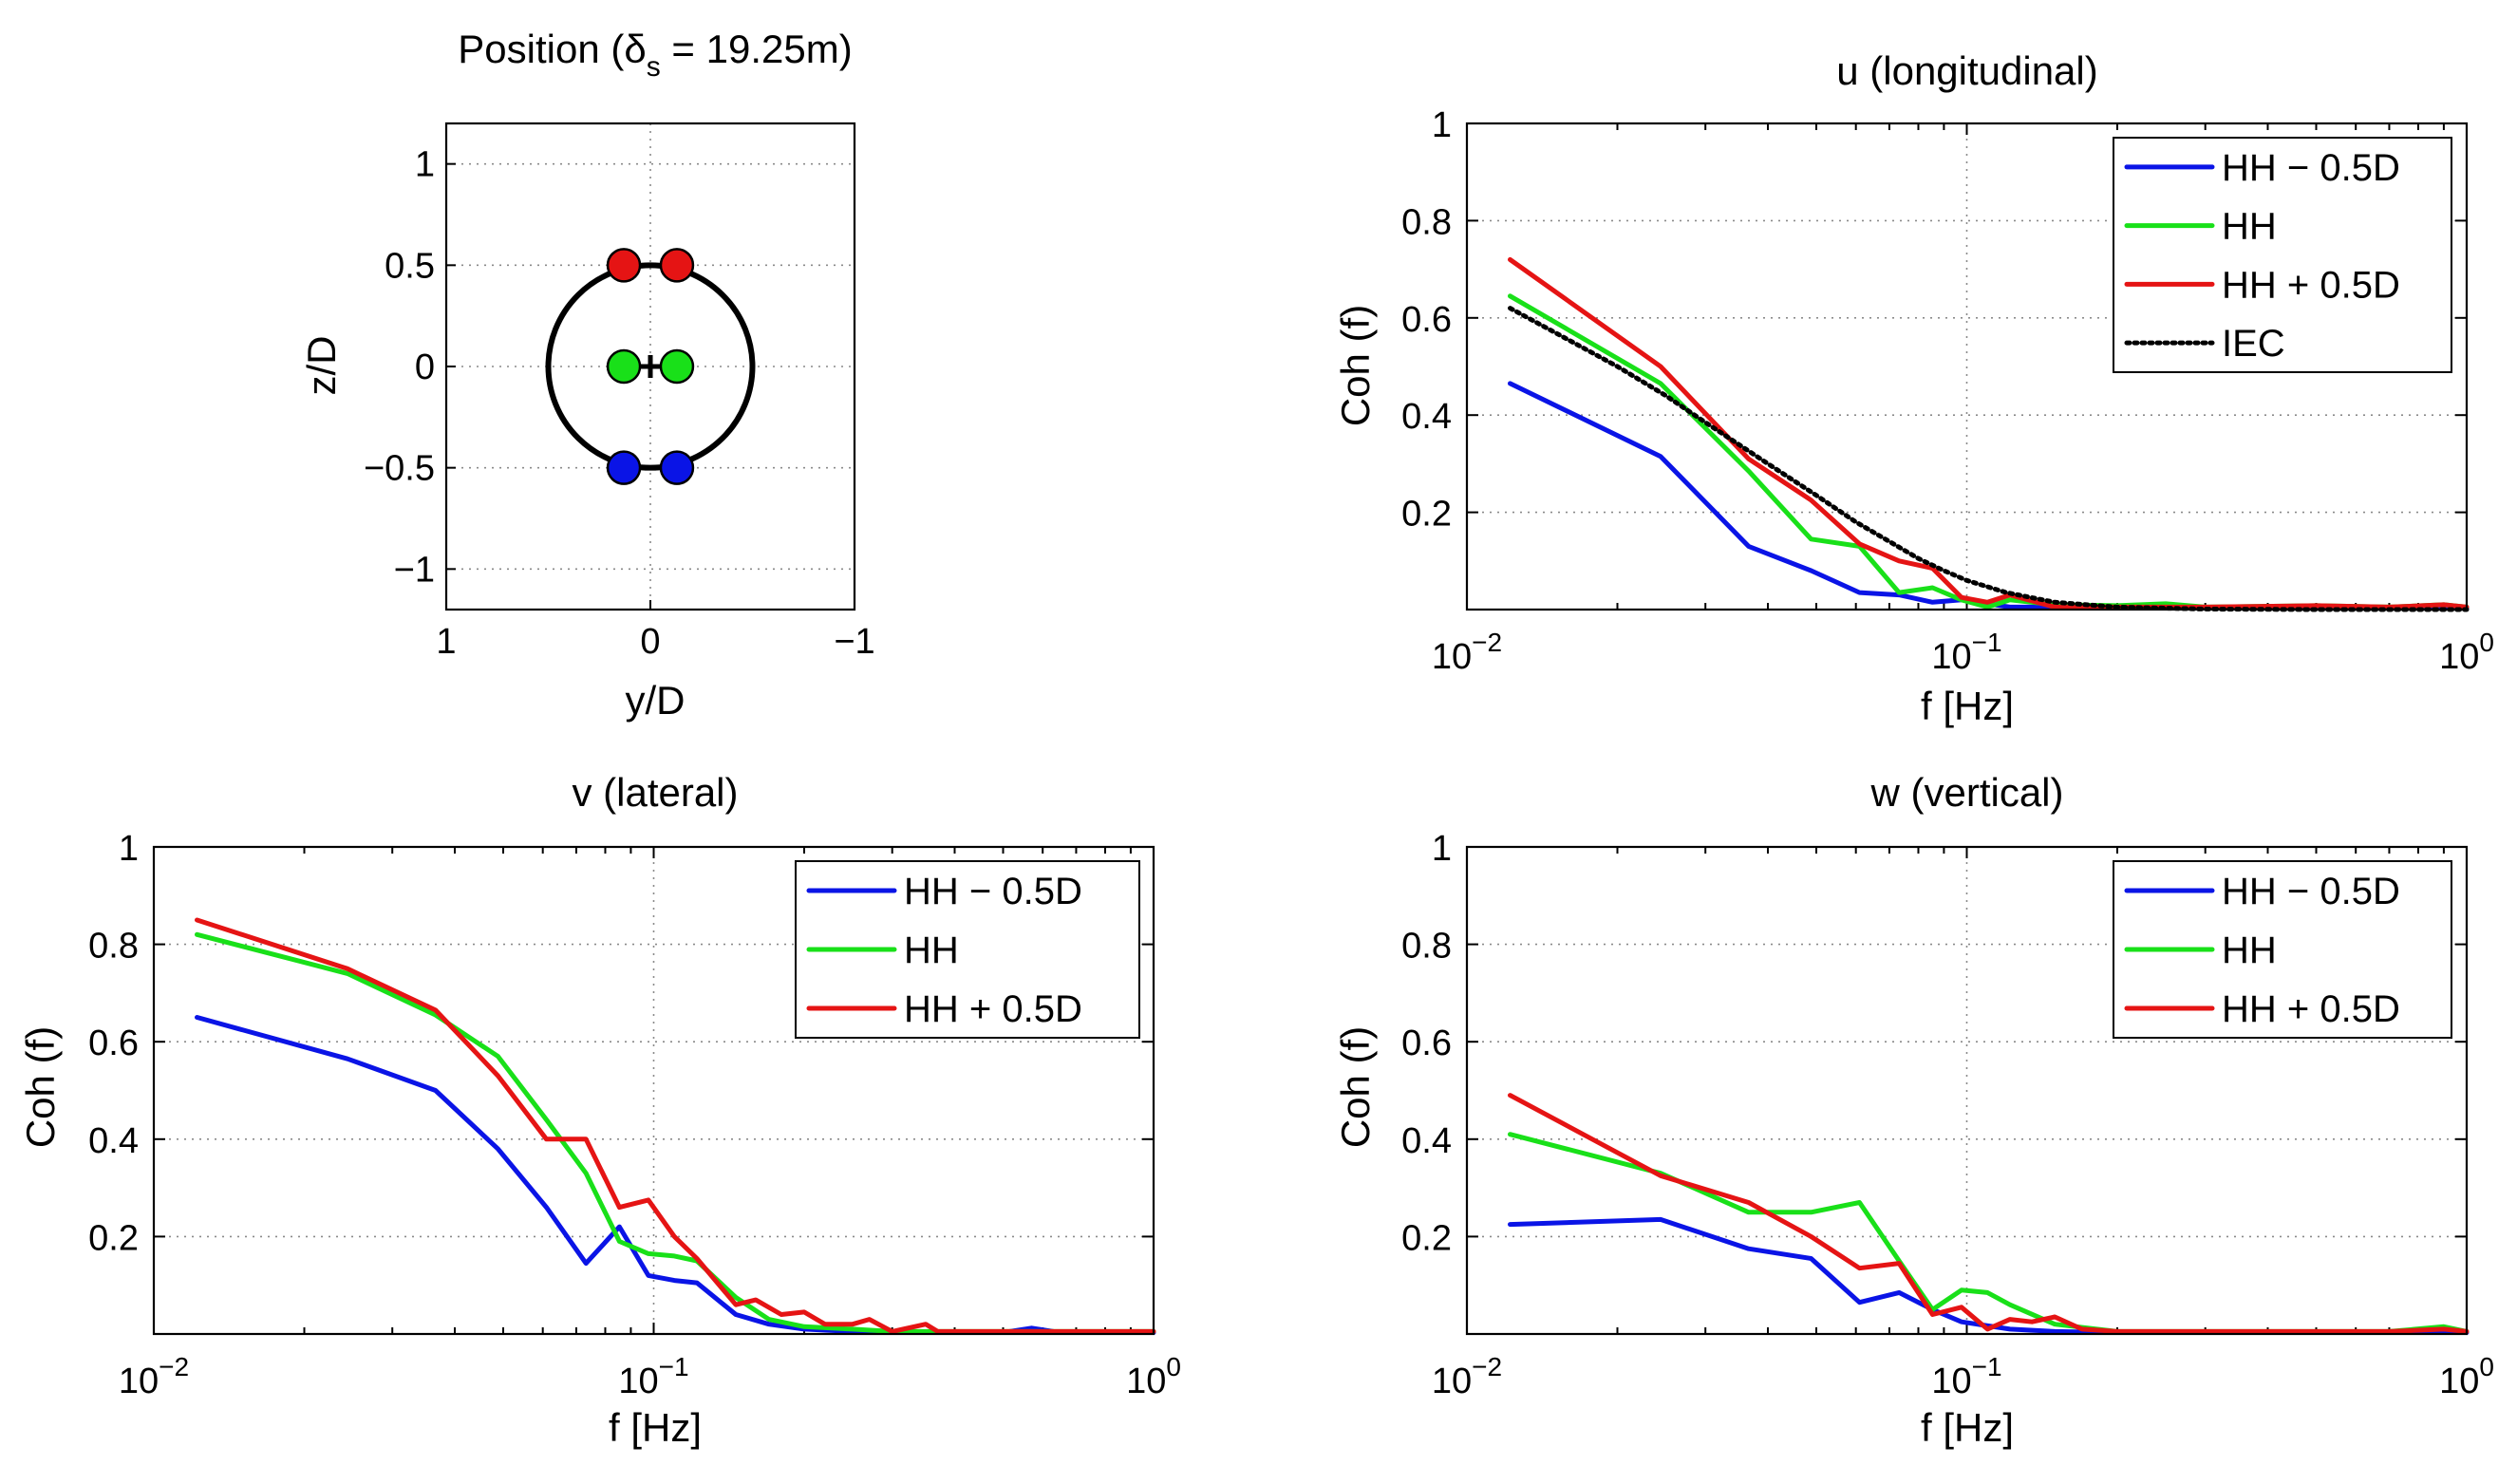 The width and height of the screenshot is (2517, 1484). I want to click on position-x-tick-label: −1, so click(854, 642).